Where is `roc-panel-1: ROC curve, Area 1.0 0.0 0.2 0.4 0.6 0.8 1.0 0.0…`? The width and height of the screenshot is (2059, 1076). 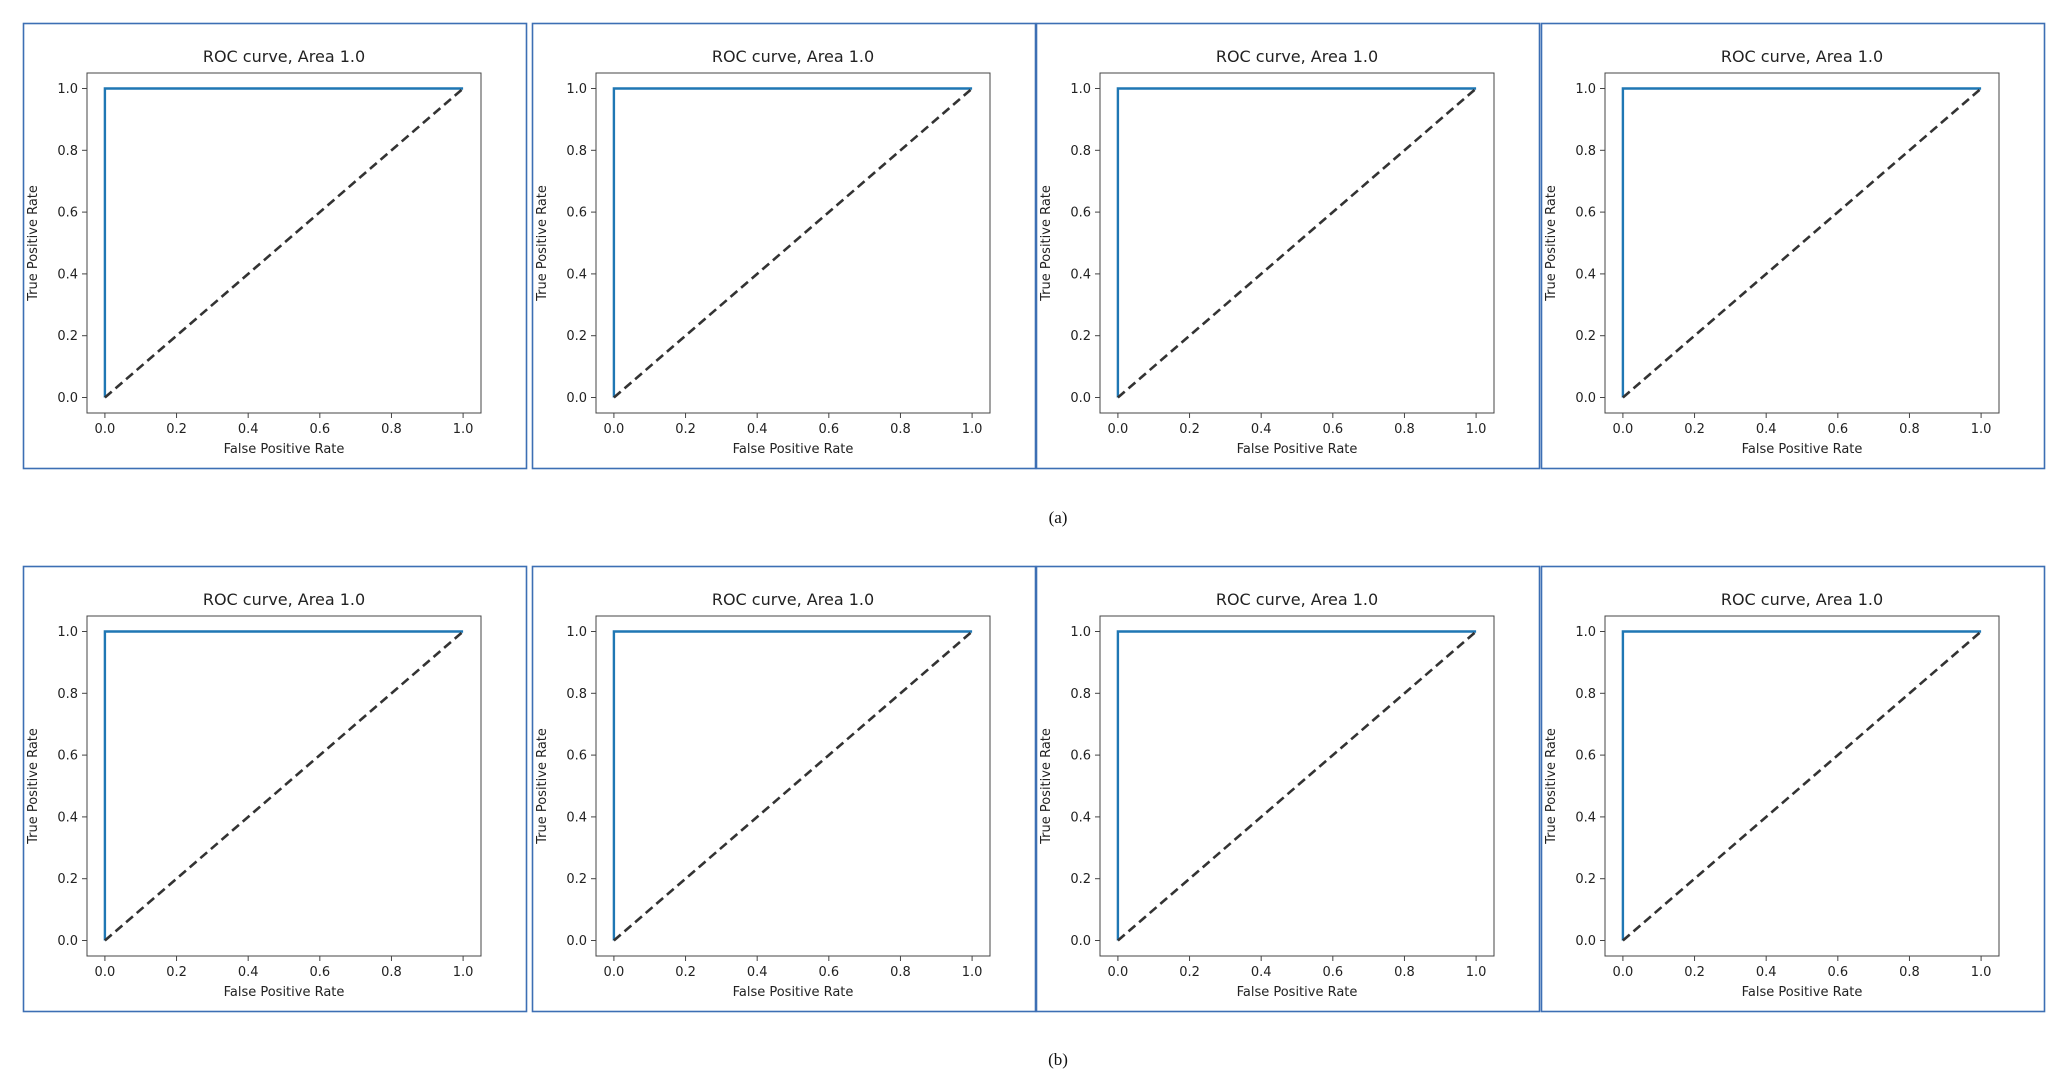
roc-panel-1: ROC curve, Area 1.0 0.0 0.2 0.4 0.6 0.8 1.0 0.0… is located at coordinates (275, 246).